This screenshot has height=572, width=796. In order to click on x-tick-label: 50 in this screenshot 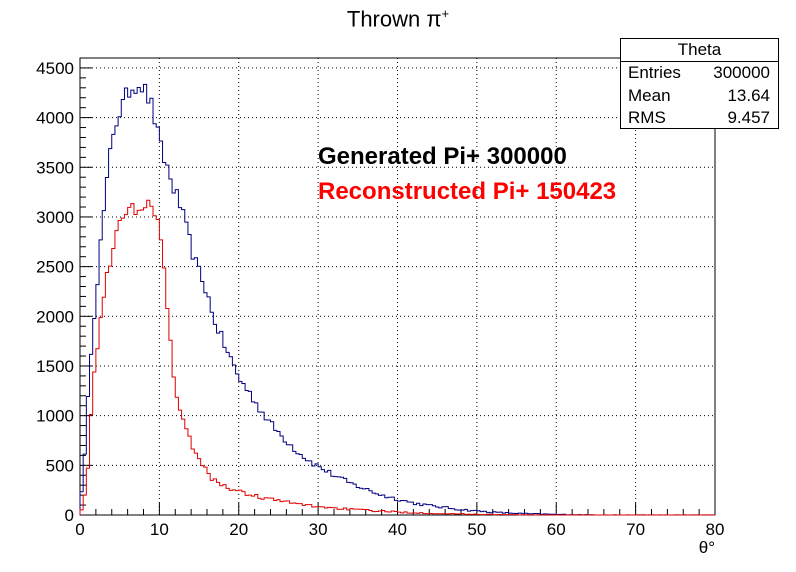, I will do `click(476, 529)`.